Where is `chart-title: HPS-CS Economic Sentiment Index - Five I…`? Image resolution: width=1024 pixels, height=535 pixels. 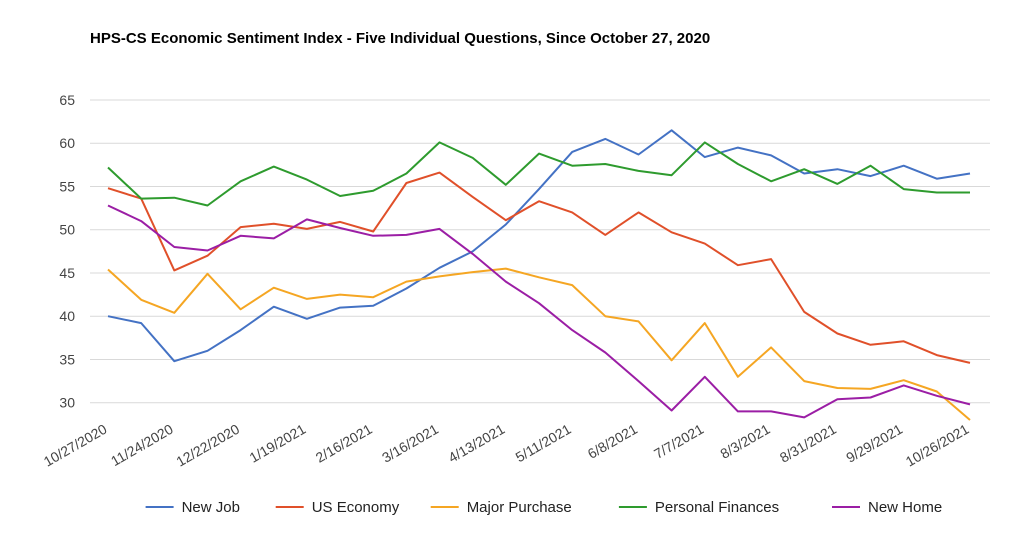
chart-title: HPS-CS Economic Sentiment Index - Five I… is located at coordinates (400, 38).